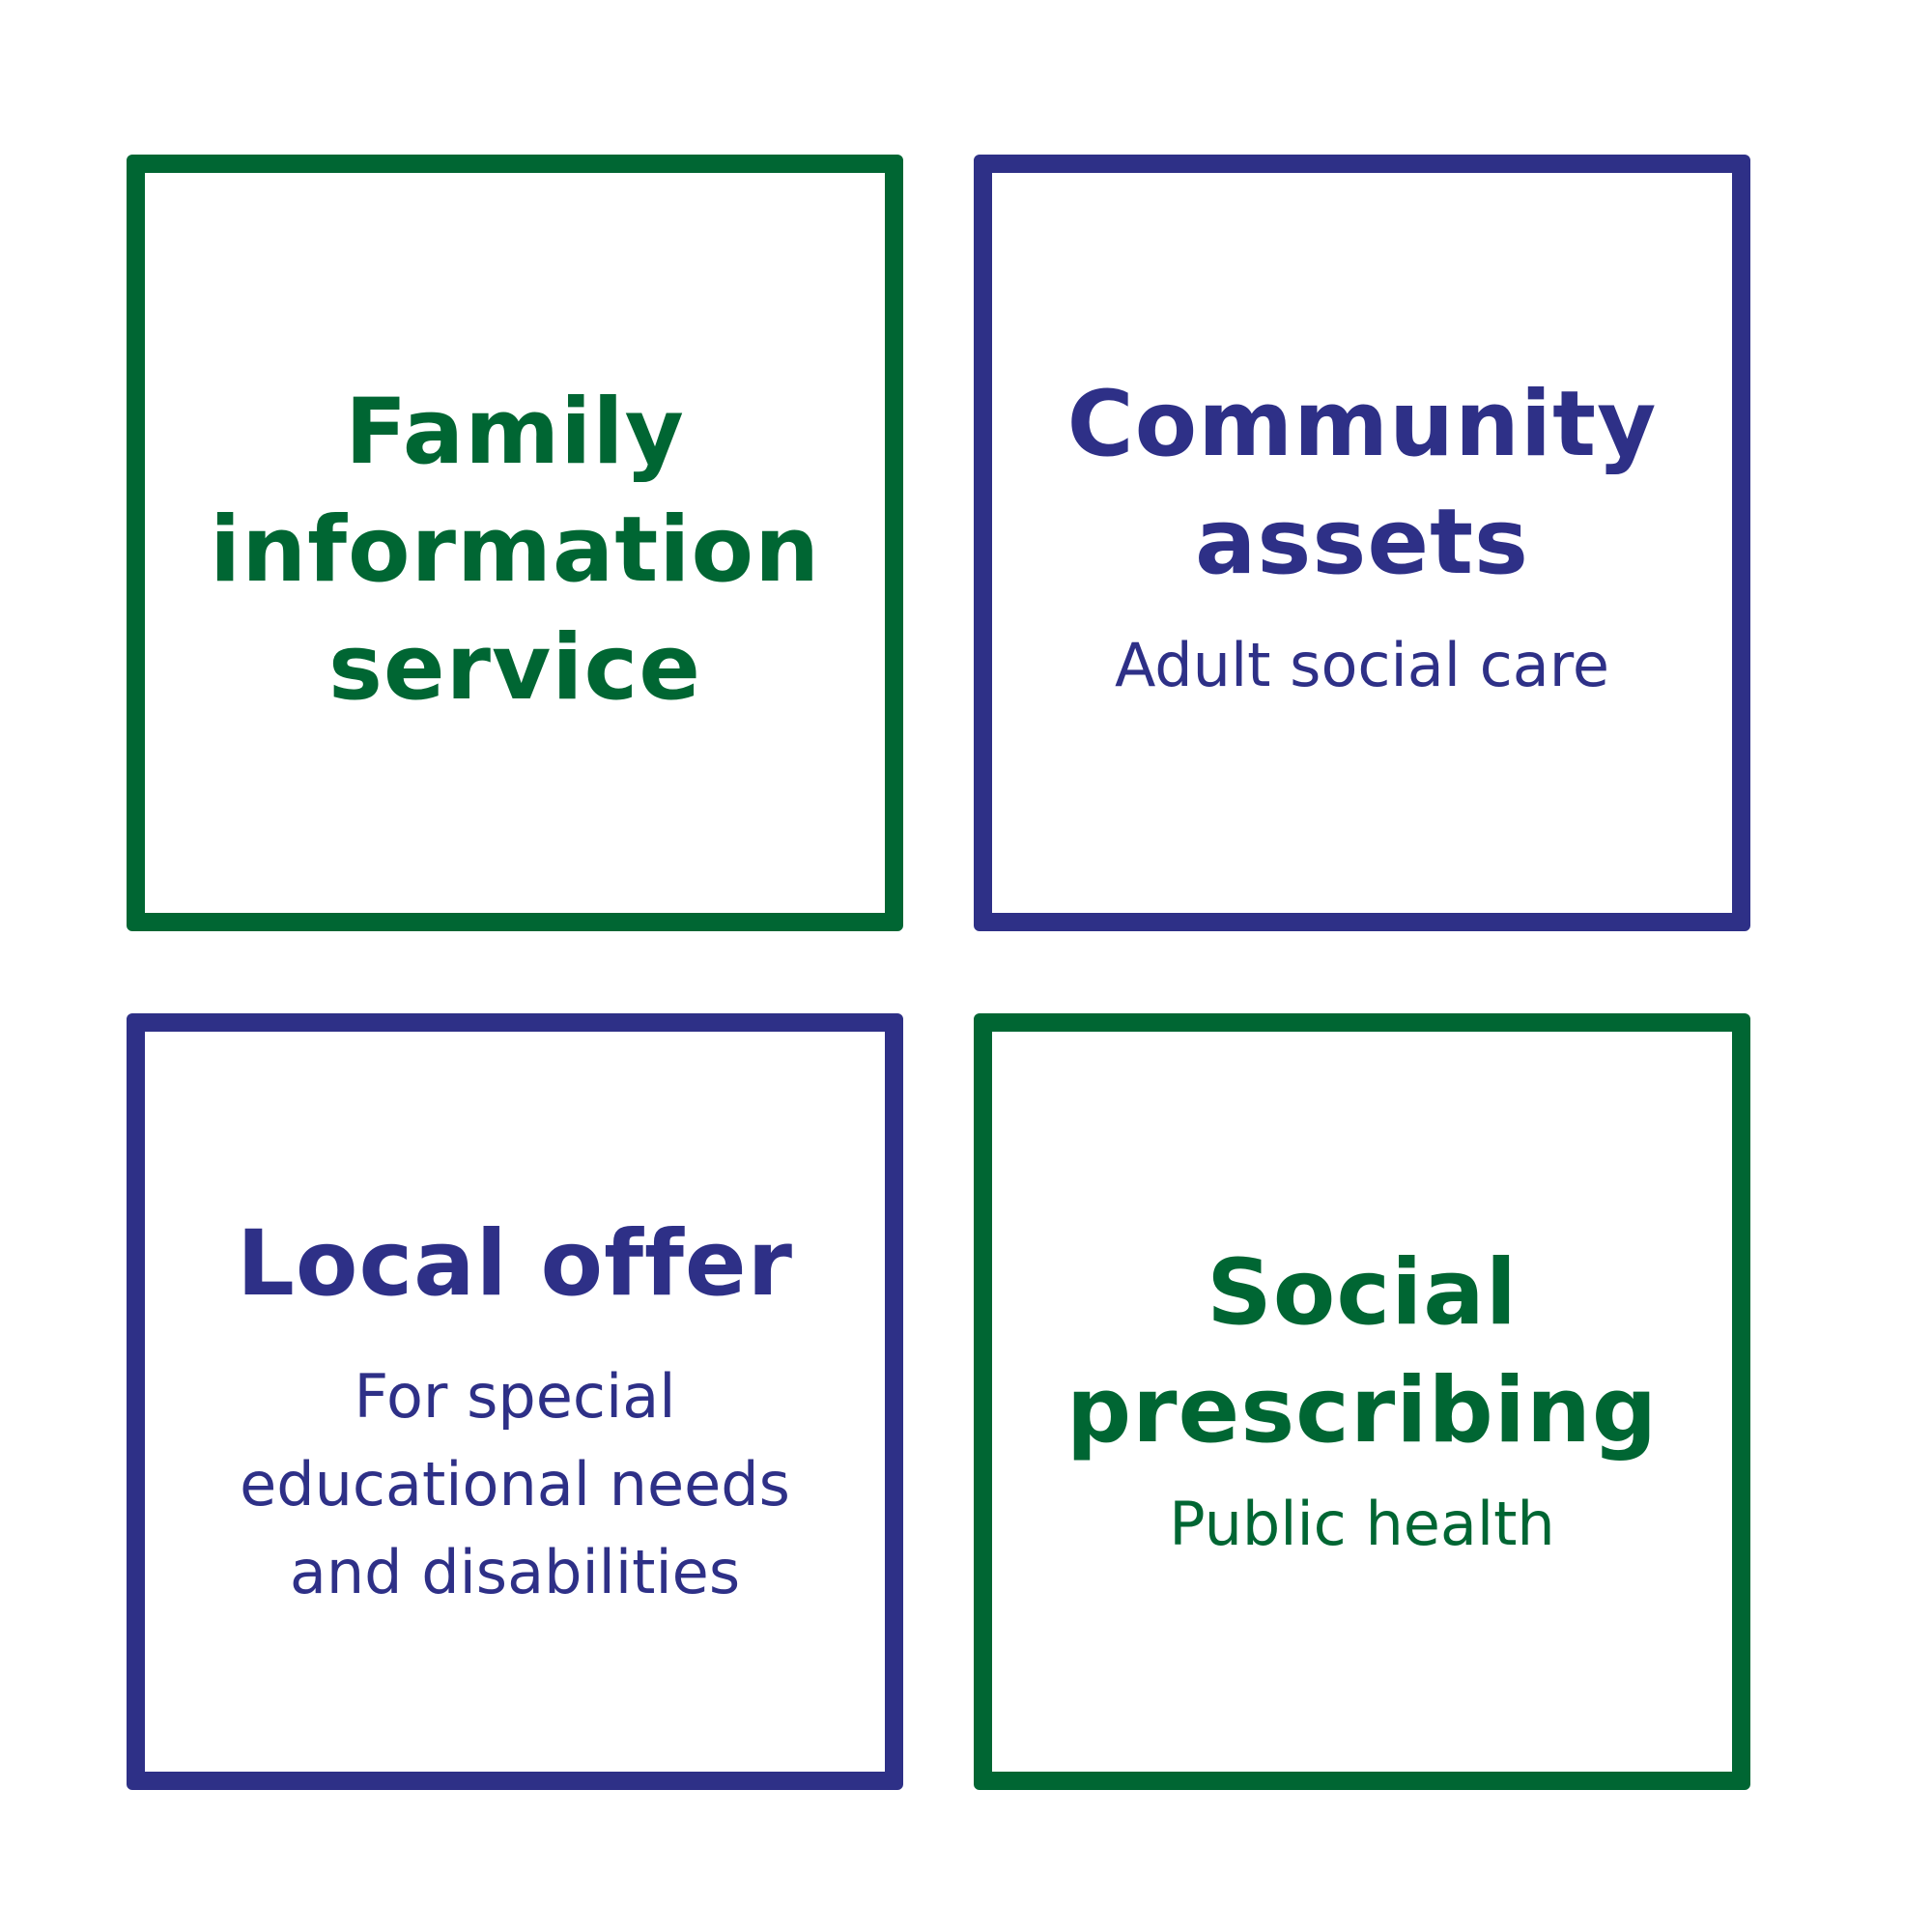  What do you see at coordinates (1362, 665) in the screenshot?
I see `community-assets-subtitle: Adult social care` at bounding box center [1362, 665].